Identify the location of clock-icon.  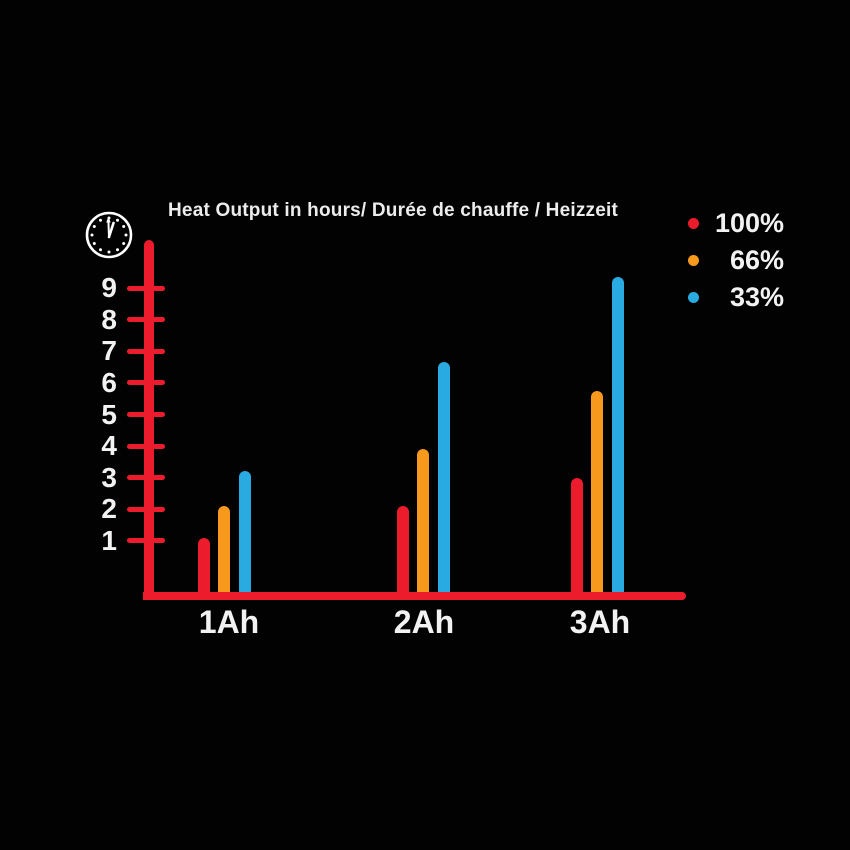
(109, 235).